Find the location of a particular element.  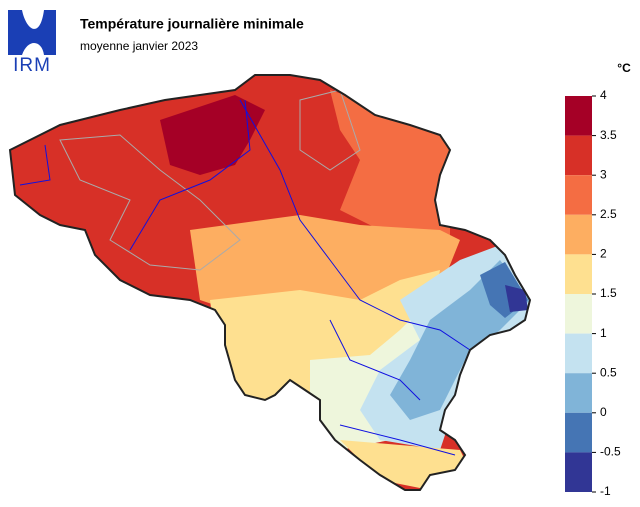

legend-tick-label: 1.5 is located at coordinates (608, 293).